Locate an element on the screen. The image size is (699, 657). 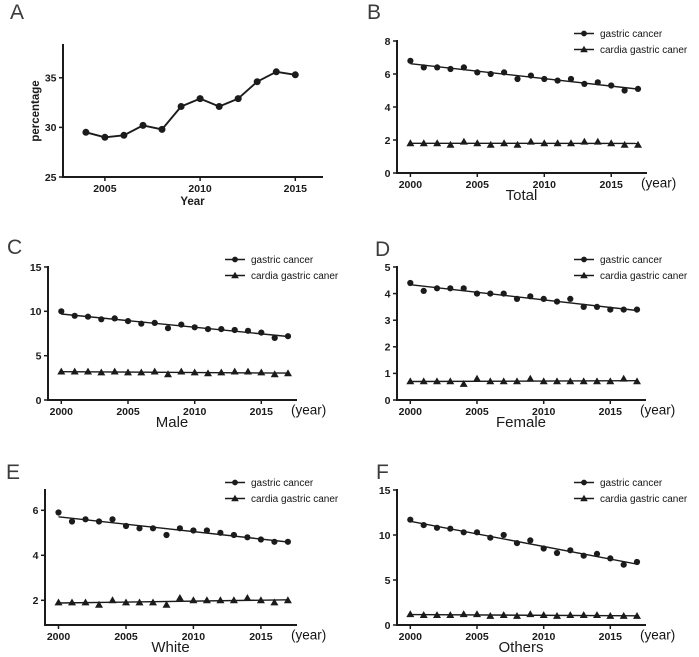
legend-label: gastric cancer is located at coordinates (282, 483).